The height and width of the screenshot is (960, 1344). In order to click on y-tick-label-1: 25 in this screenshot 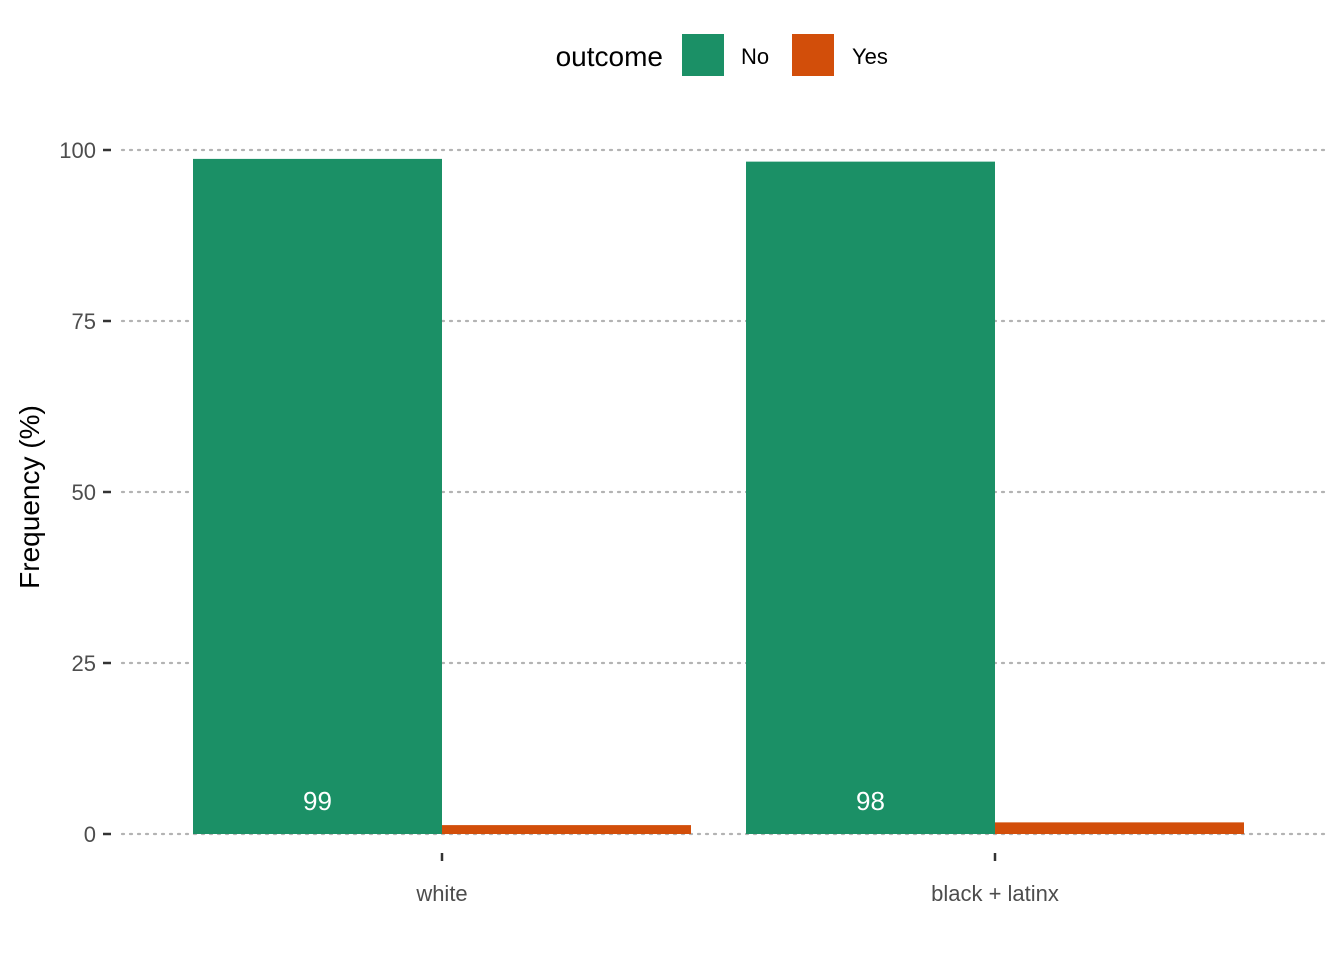, I will do `click(84, 663)`.